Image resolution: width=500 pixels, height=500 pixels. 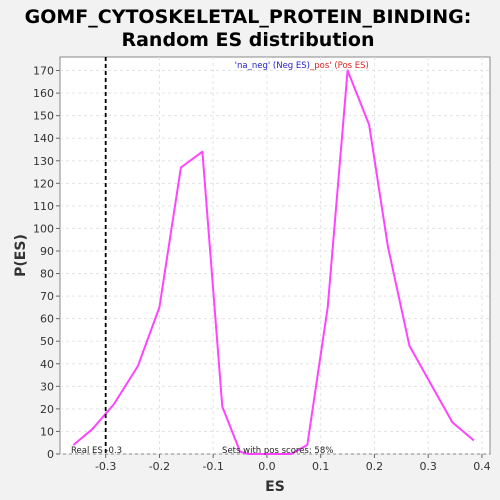 What do you see at coordinates (21, 255) in the screenshot?
I see `y-axis-label: P(ES)` at bounding box center [21, 255].